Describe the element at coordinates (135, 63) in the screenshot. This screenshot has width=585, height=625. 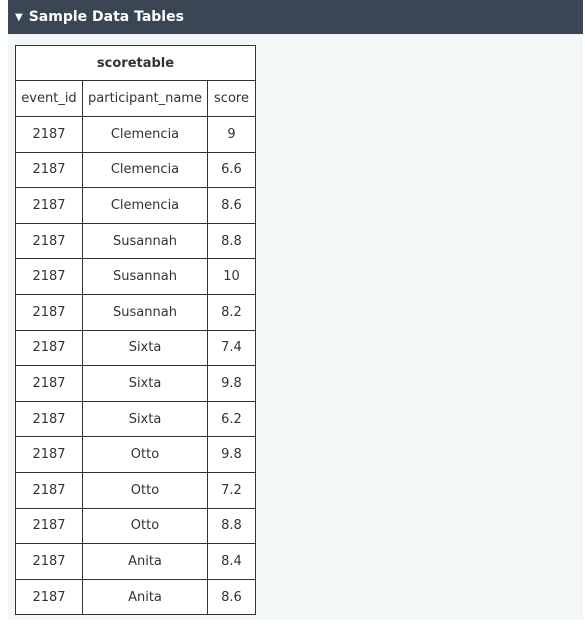
I see `table-caption: scoretable` at that location.